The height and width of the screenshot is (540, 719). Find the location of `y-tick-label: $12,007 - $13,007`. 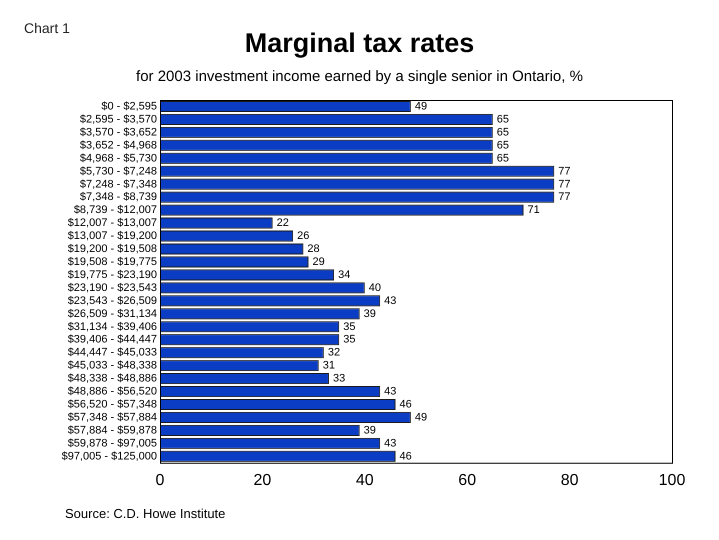

y-tick-label: $12,007 - $13,007 is located at coordinates (112, 223).